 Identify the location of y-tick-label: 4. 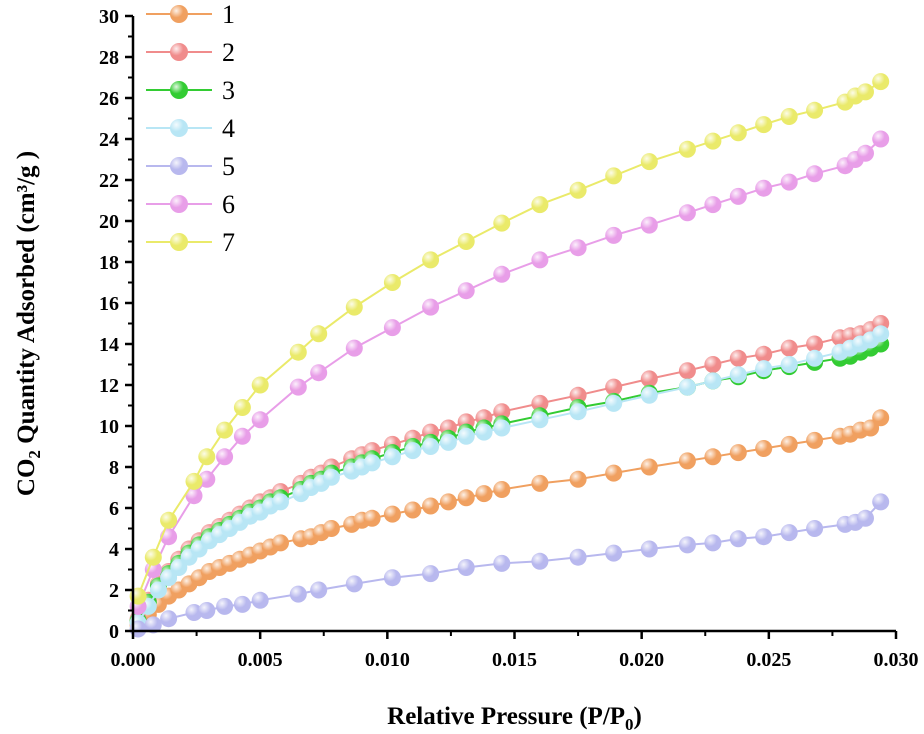
(114, 550).